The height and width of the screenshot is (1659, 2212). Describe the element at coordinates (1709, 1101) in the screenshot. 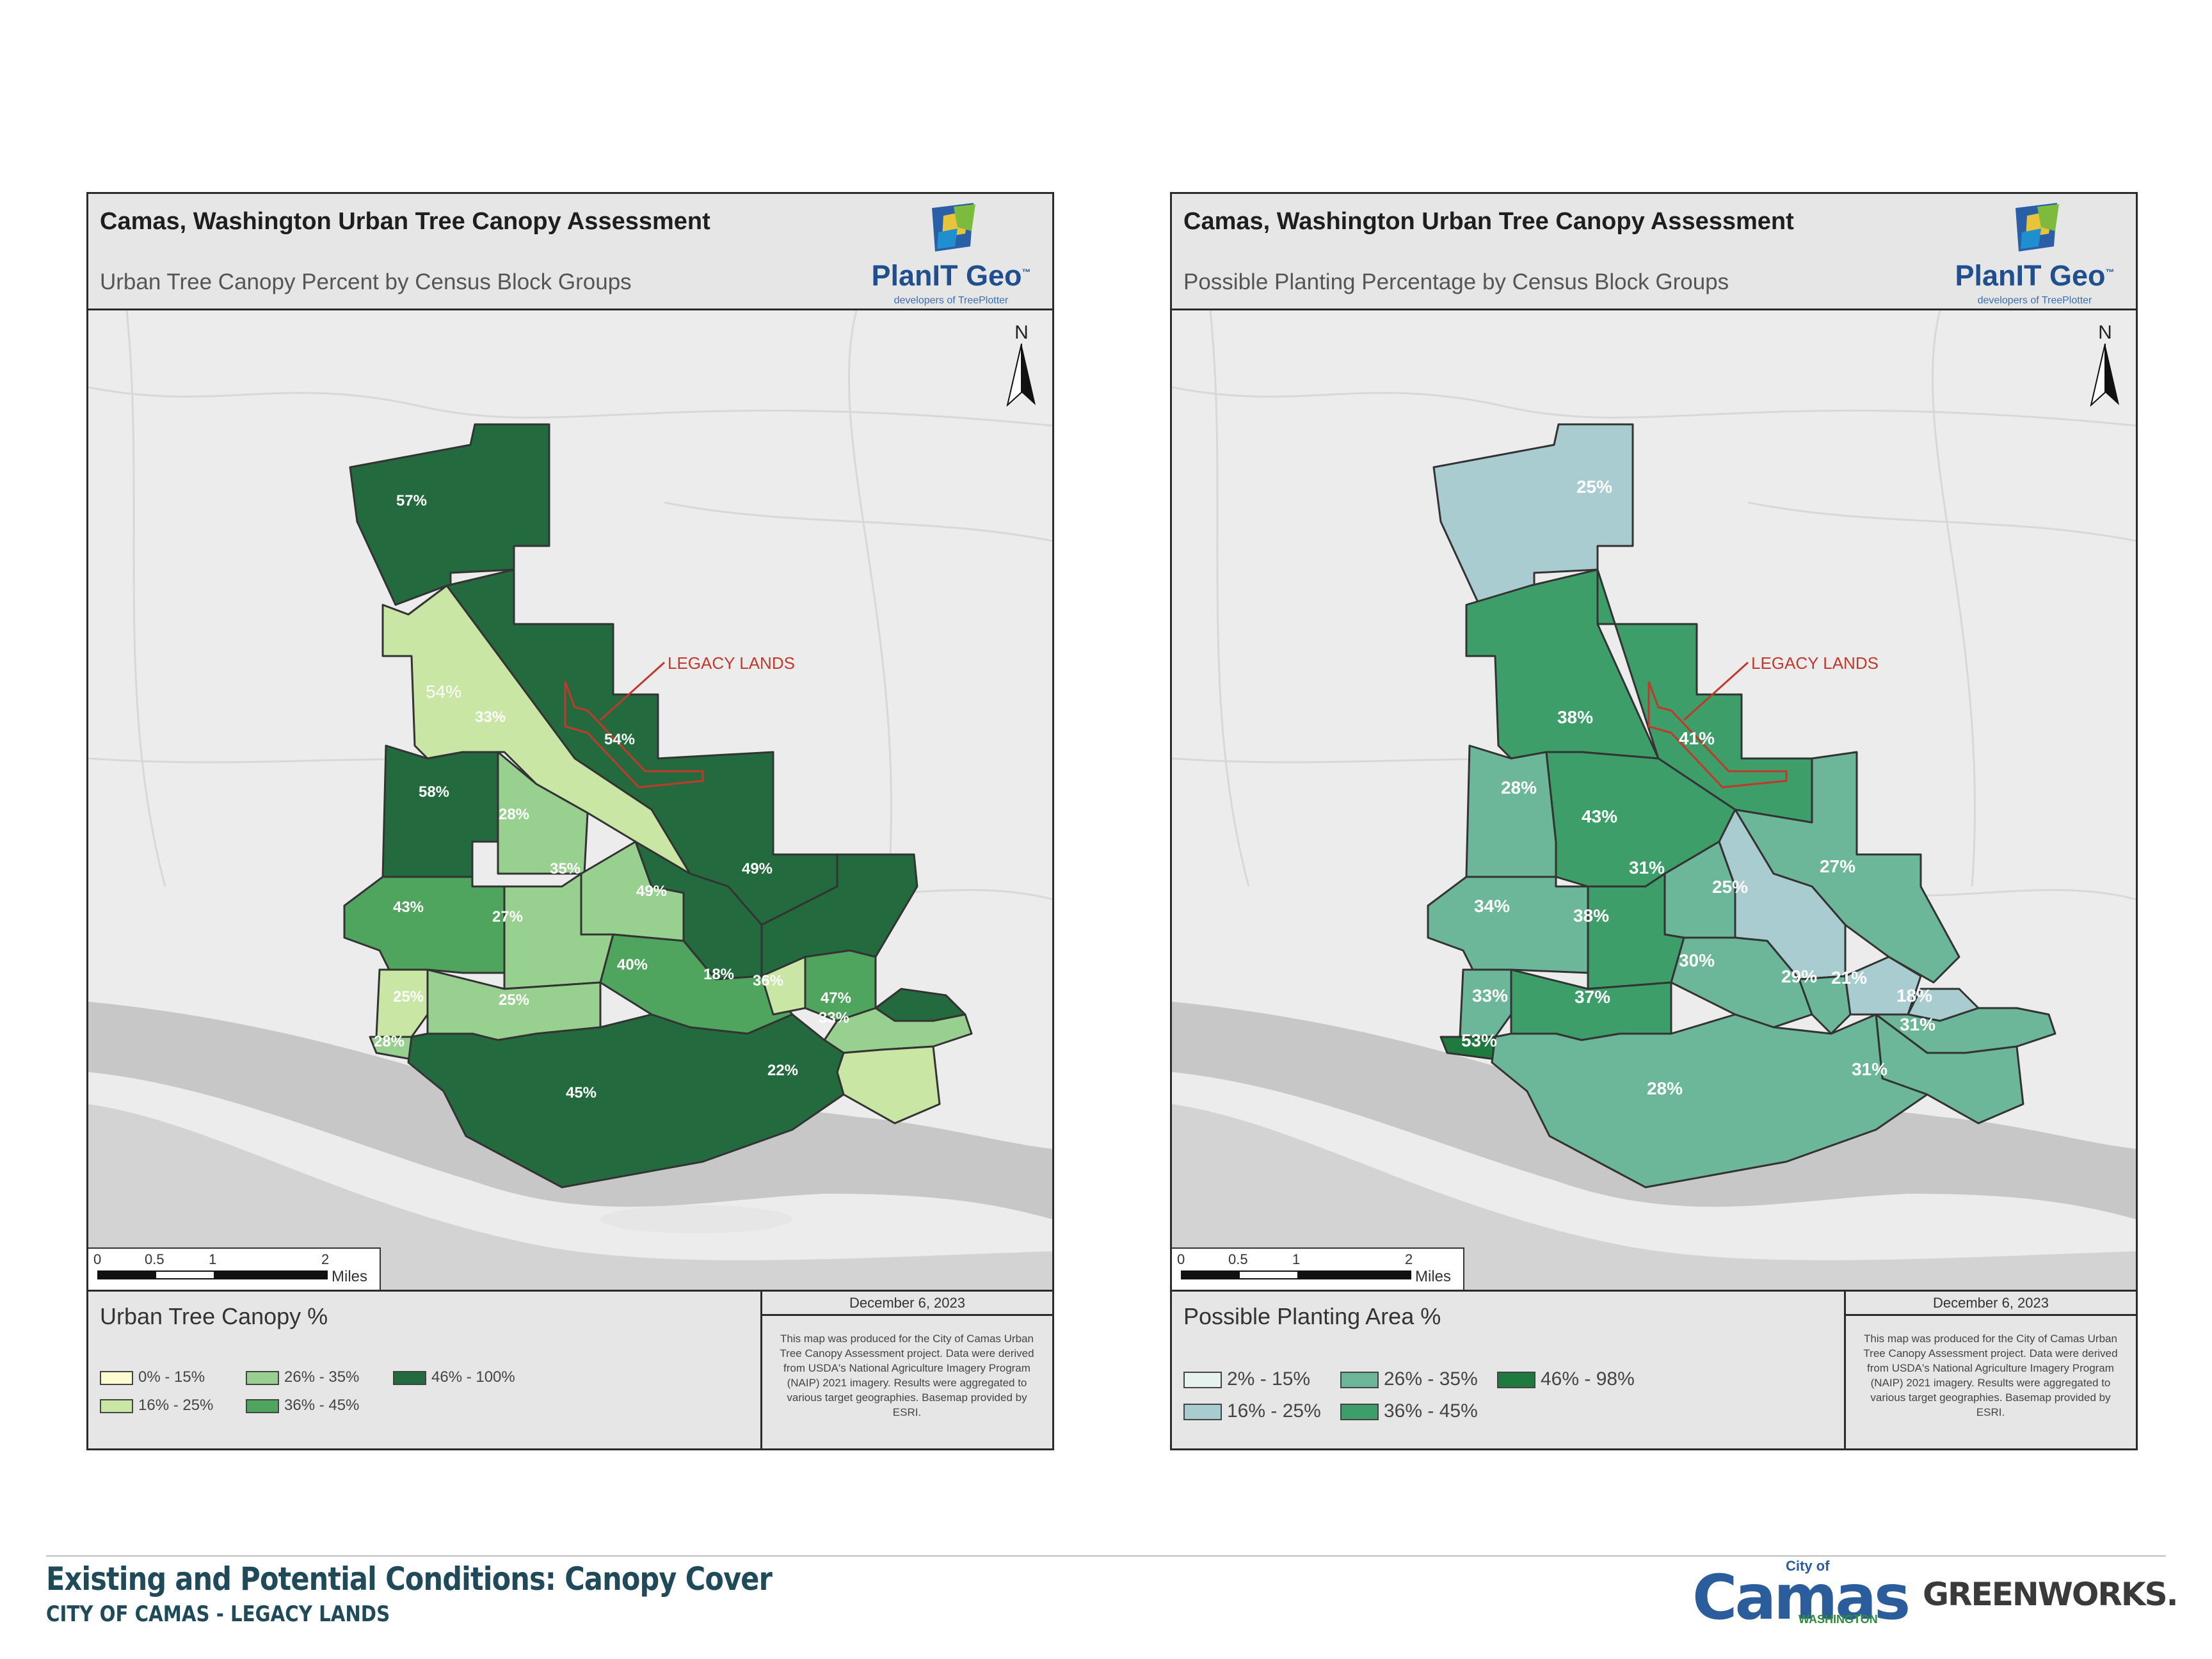

I see `region-28-south` at that location.